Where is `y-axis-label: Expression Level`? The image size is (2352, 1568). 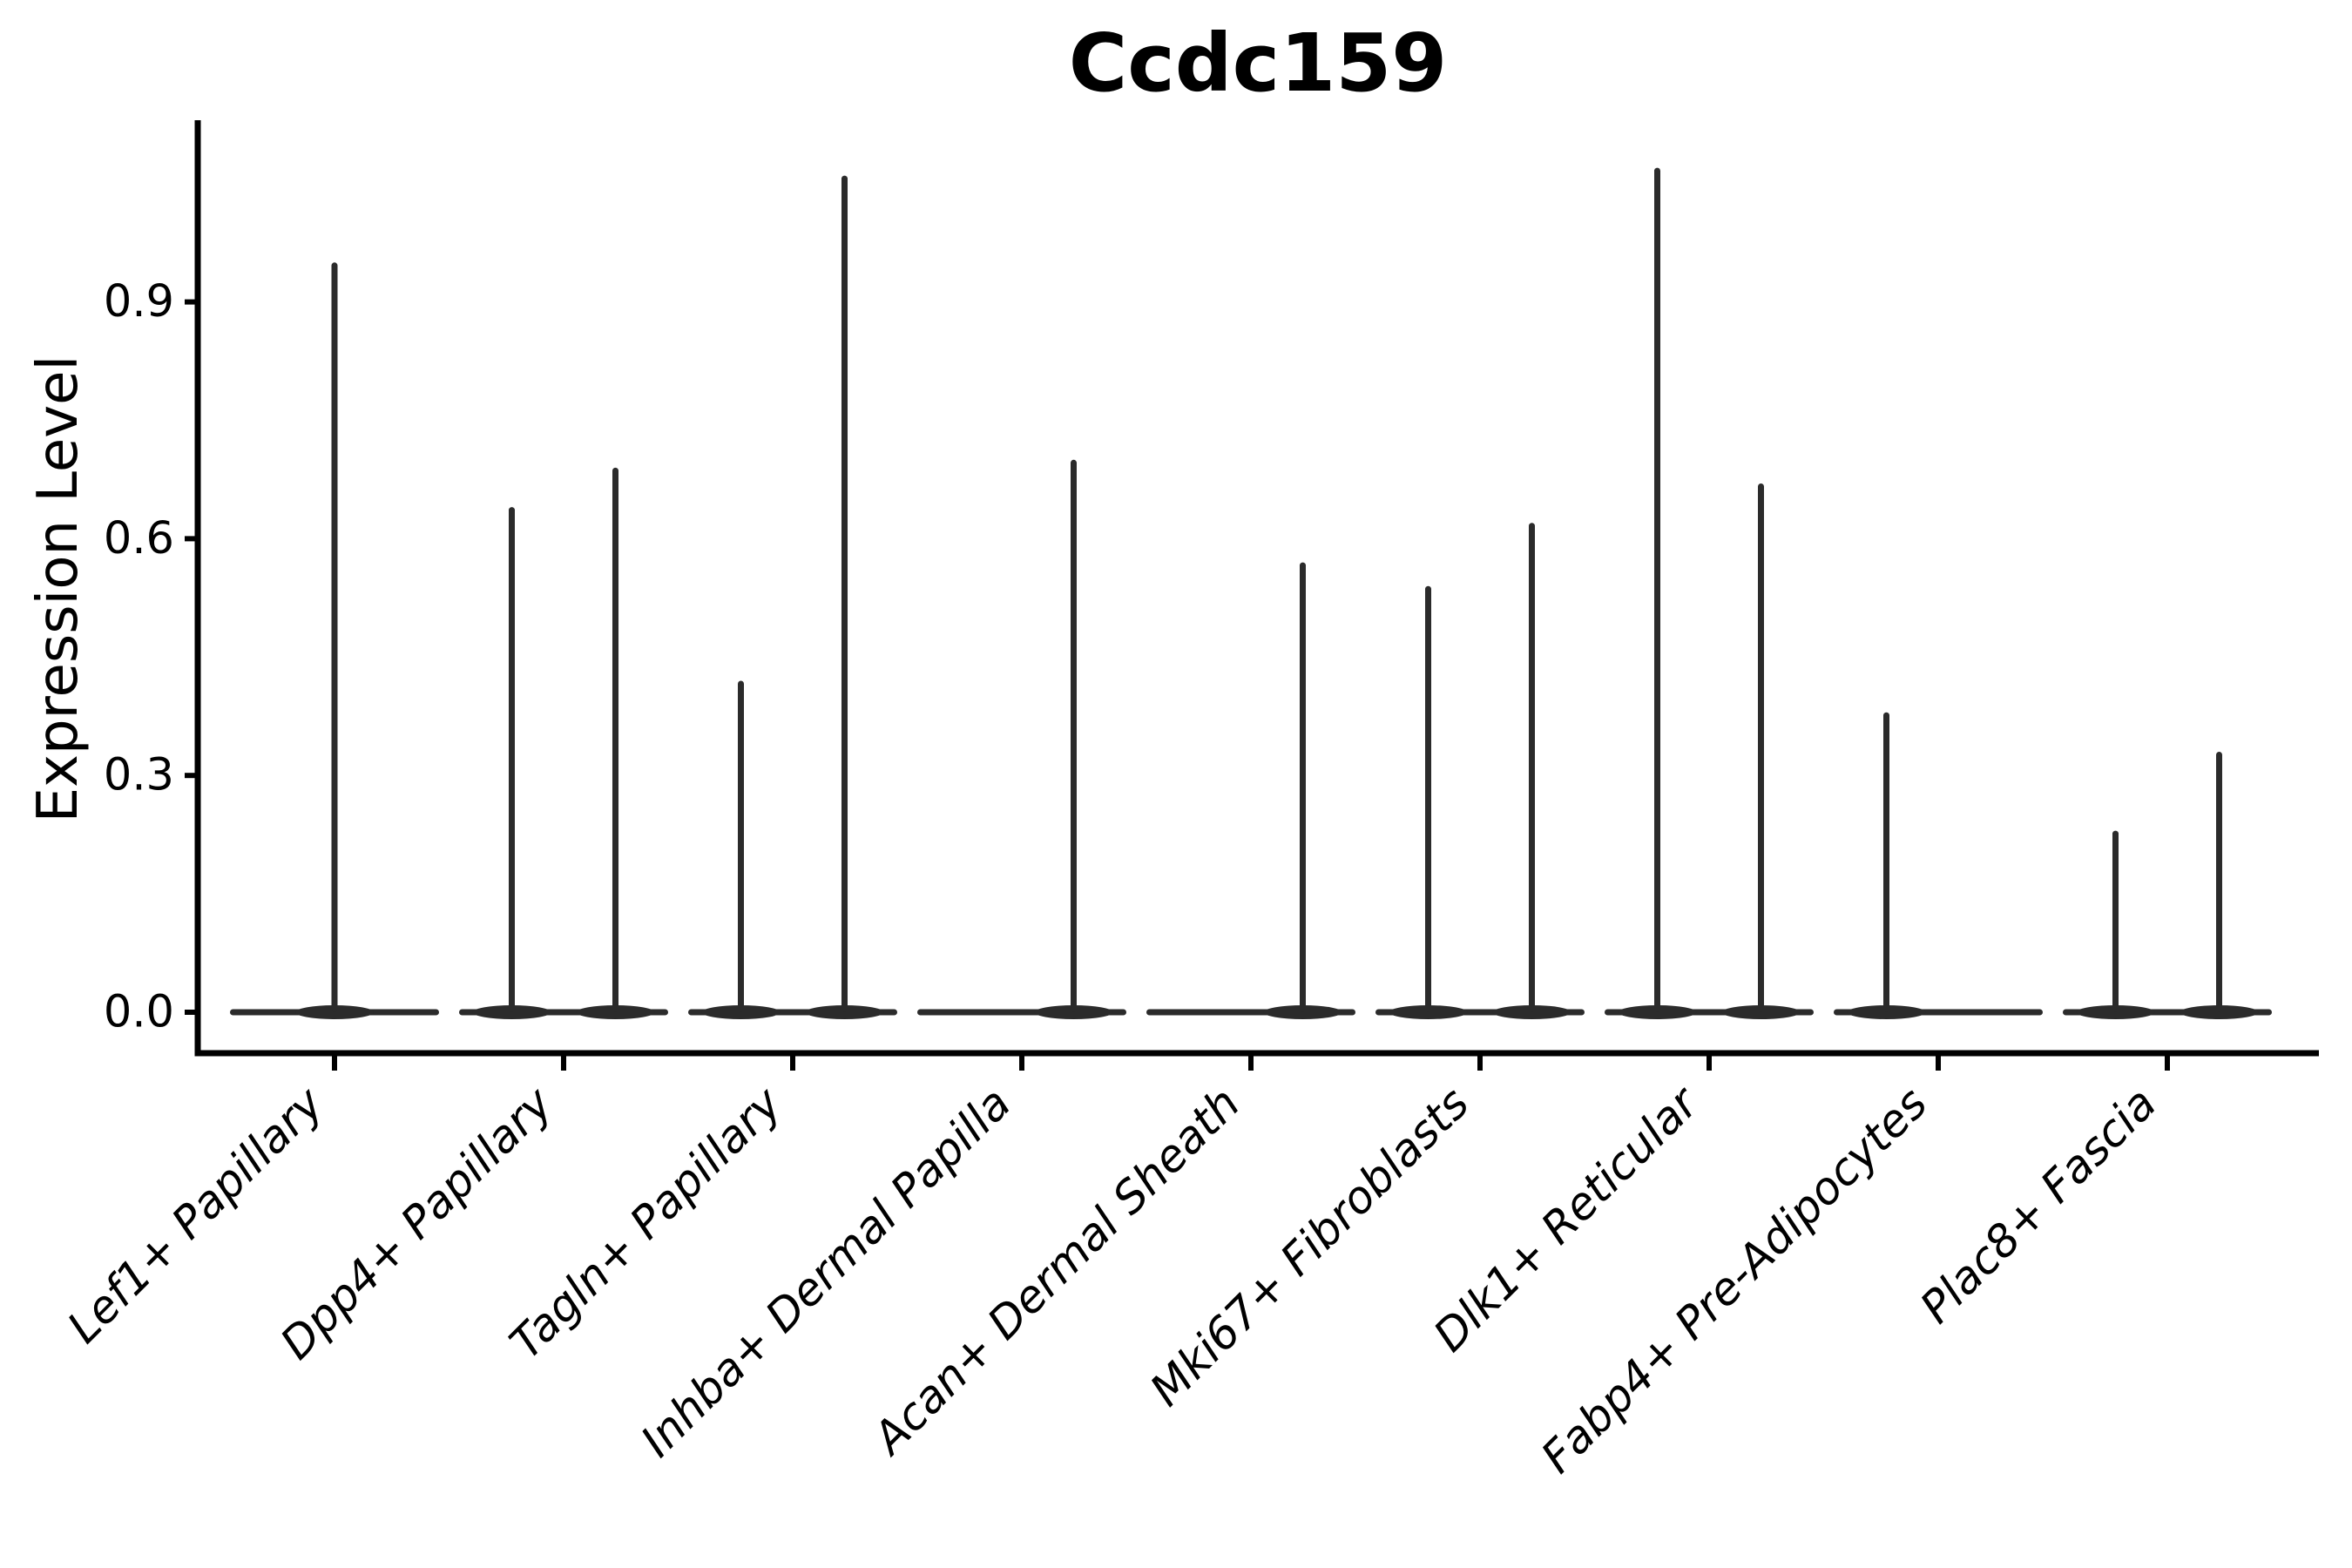 y-axis-label: Expression Level is located at coordinates (58, 589).